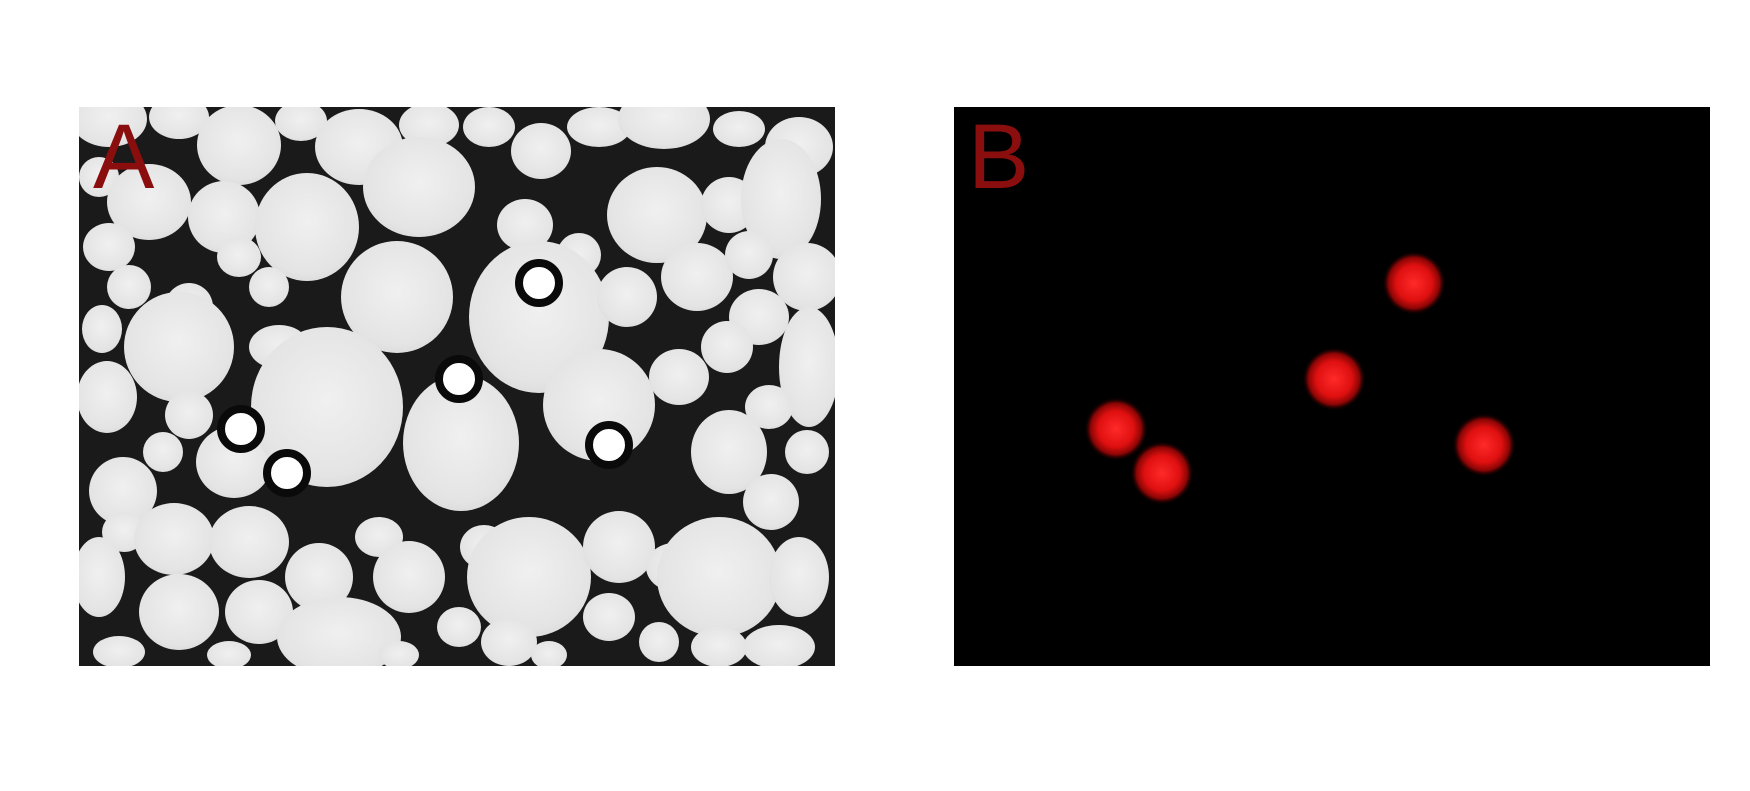 The image size is (1750, 791). What do you see at coordinates (999, 157) in the screenshot?
I see `panel-label-b: B` at bounding box center [999, 157].